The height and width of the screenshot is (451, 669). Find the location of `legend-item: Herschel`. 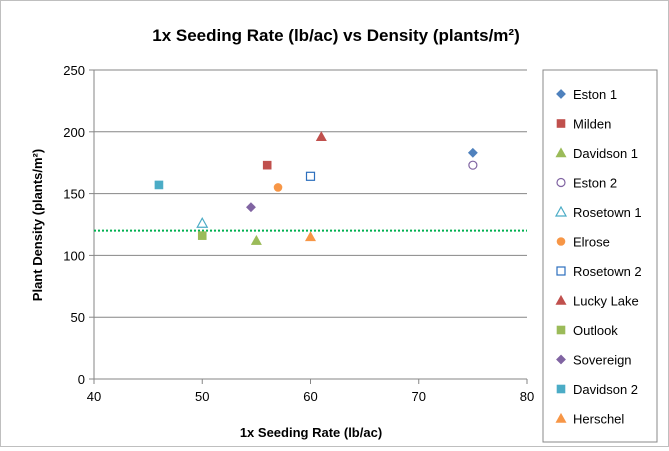

legend-item: Herschel is located at coordinates (589, 419).